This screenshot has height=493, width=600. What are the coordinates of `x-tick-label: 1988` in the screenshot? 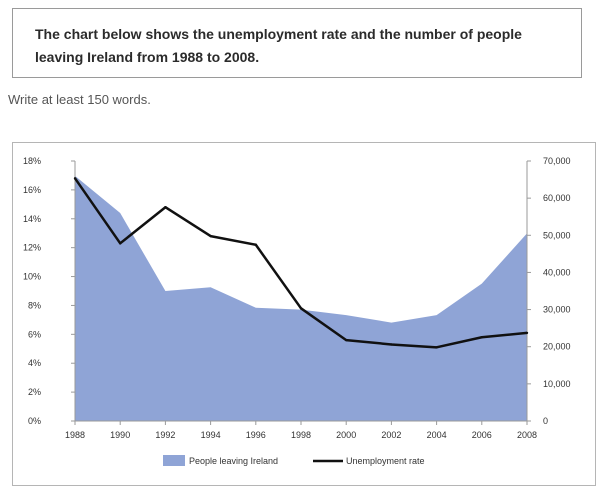 It's located at (75, 435).